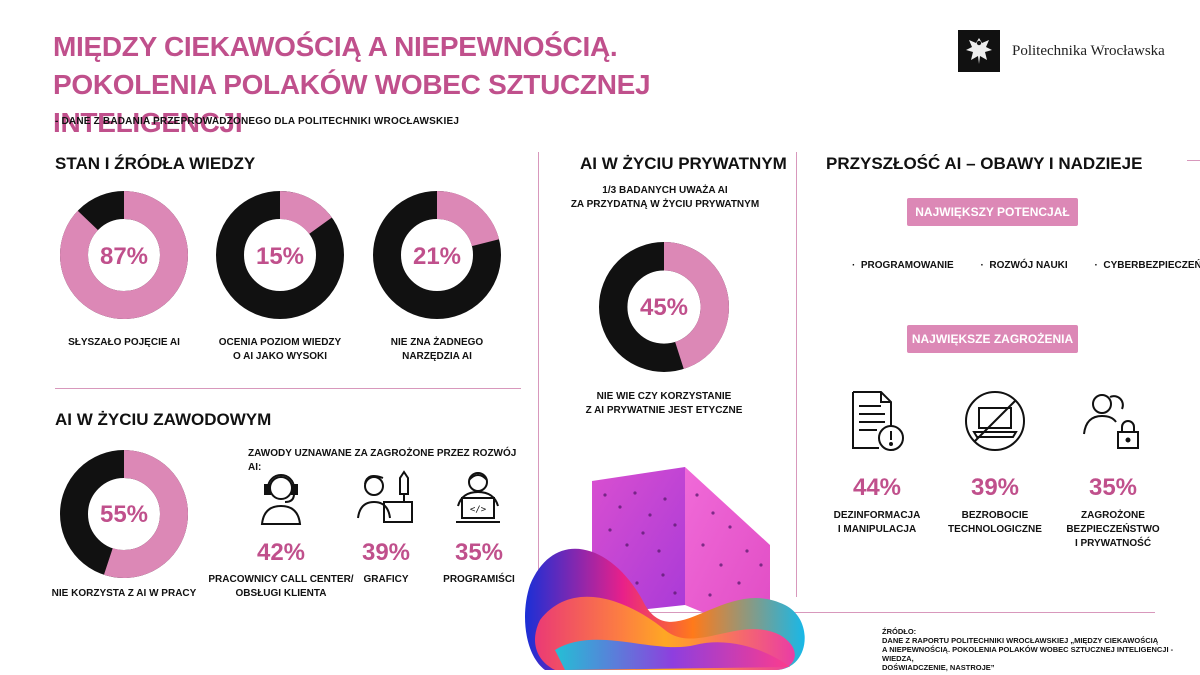  What do you see at coordinates (877, 522) in the screenshot?
I see `caption-disinformation: DEZINFORMACJA I MANIPULACJA` at bounding box center [877, 522].